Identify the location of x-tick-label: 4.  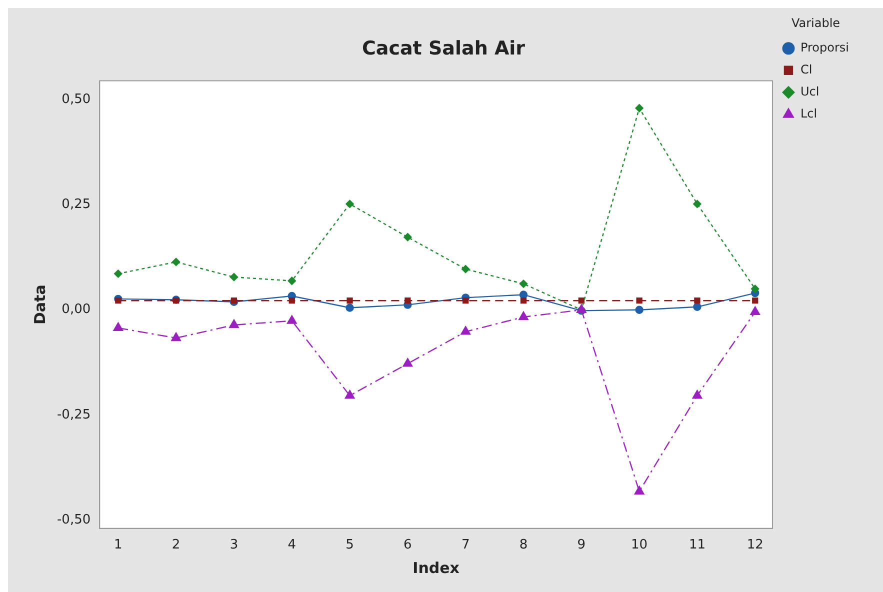
(292, 545).